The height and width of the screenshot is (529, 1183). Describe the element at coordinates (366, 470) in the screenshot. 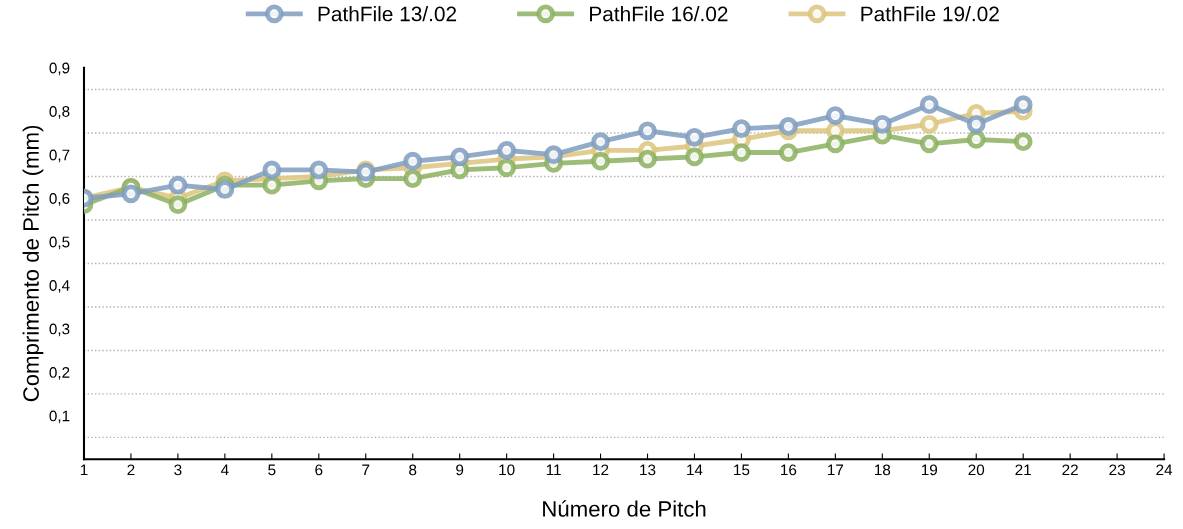

I see `x-tick-label: 7` at that location.